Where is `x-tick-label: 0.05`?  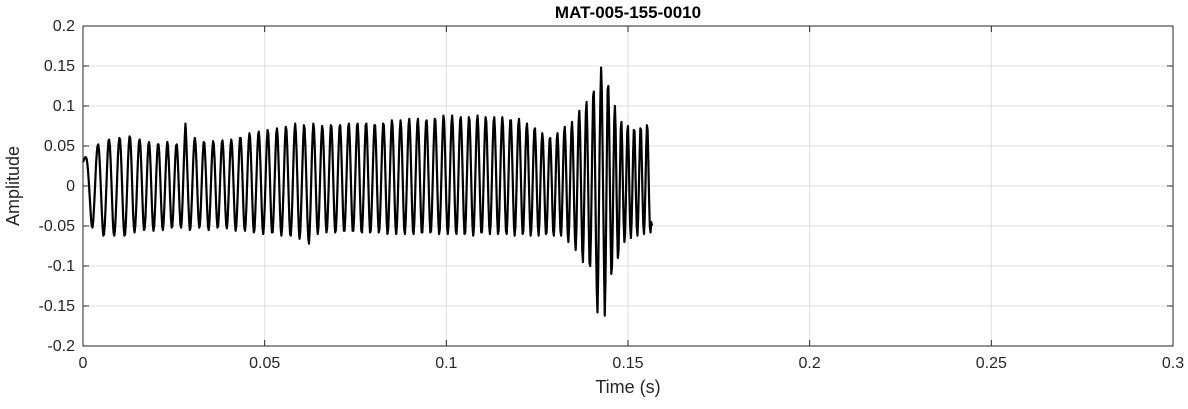 x-tick-label: 0.05 is located at coordinates (264, 363).